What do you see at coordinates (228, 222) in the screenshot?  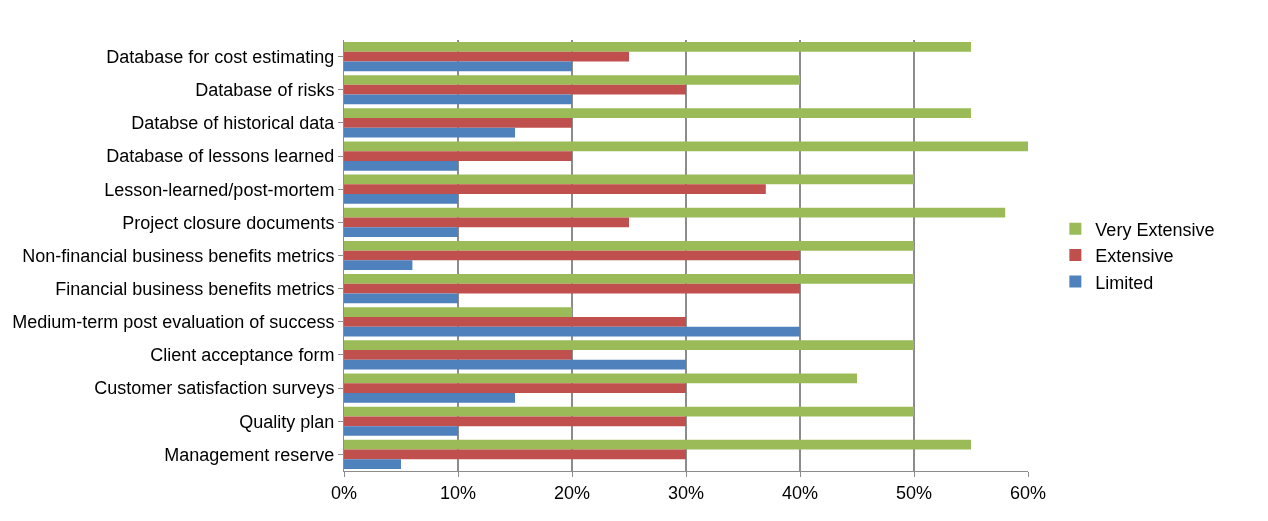 I see `y-tick-label: Project closure documents` at bounding box center [228, 222].